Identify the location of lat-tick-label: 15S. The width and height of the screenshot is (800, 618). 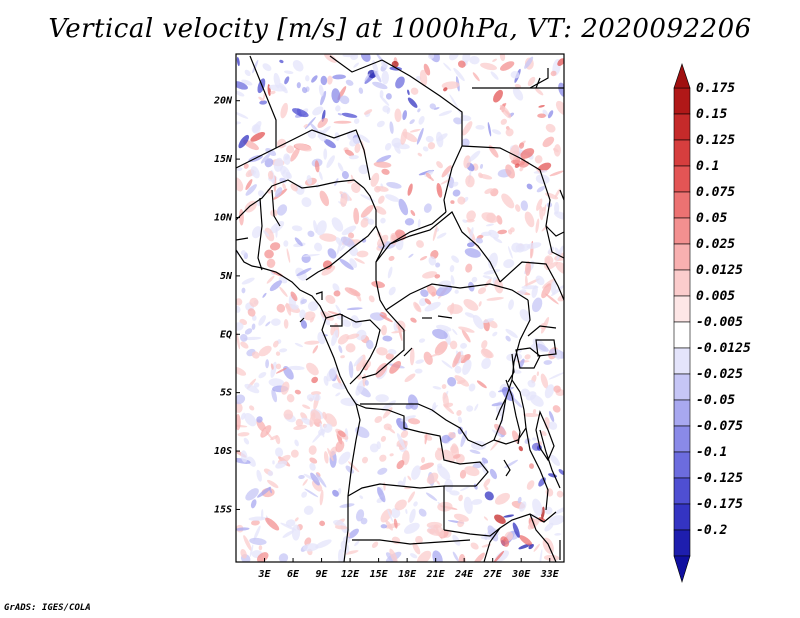
(223, 509).